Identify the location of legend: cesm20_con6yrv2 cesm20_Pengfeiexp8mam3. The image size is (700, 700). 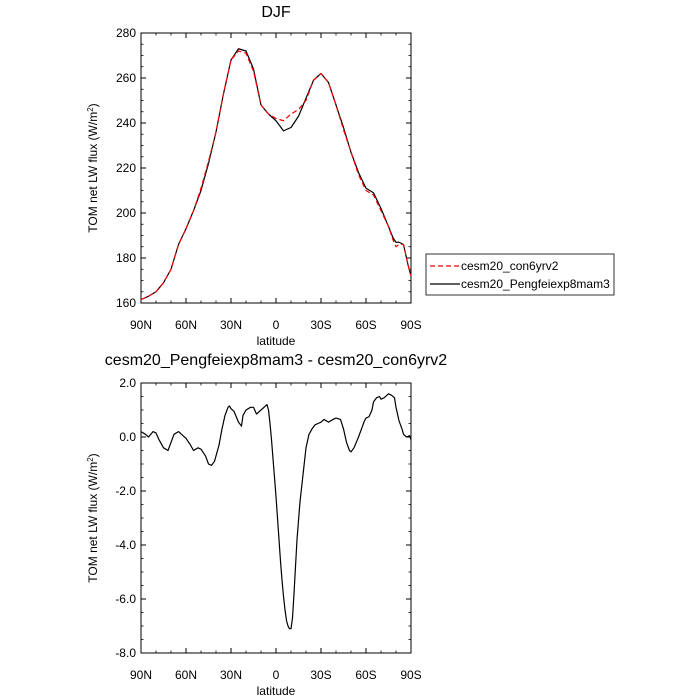
(520, 274).